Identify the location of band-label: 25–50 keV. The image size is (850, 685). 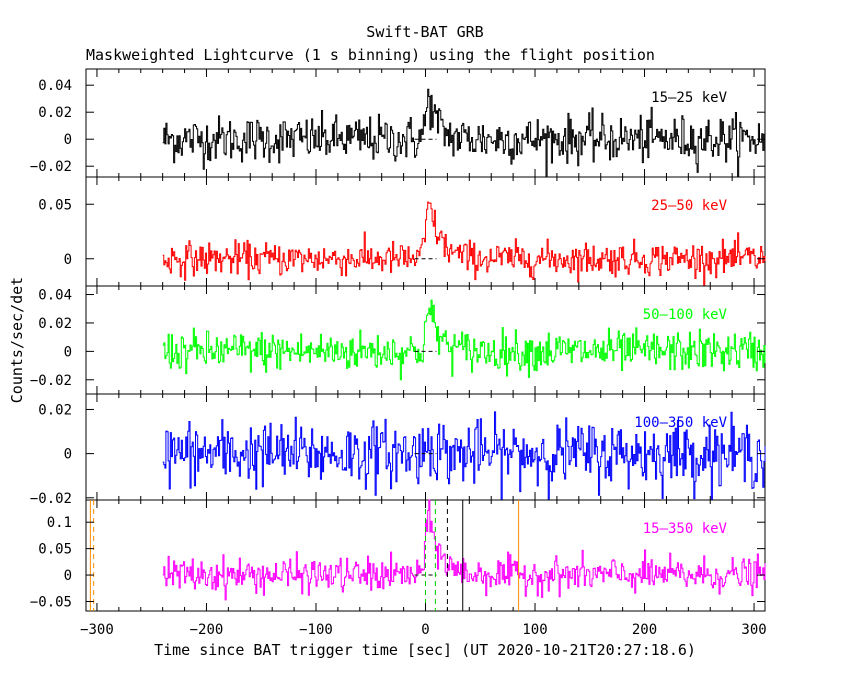
(689, 206).